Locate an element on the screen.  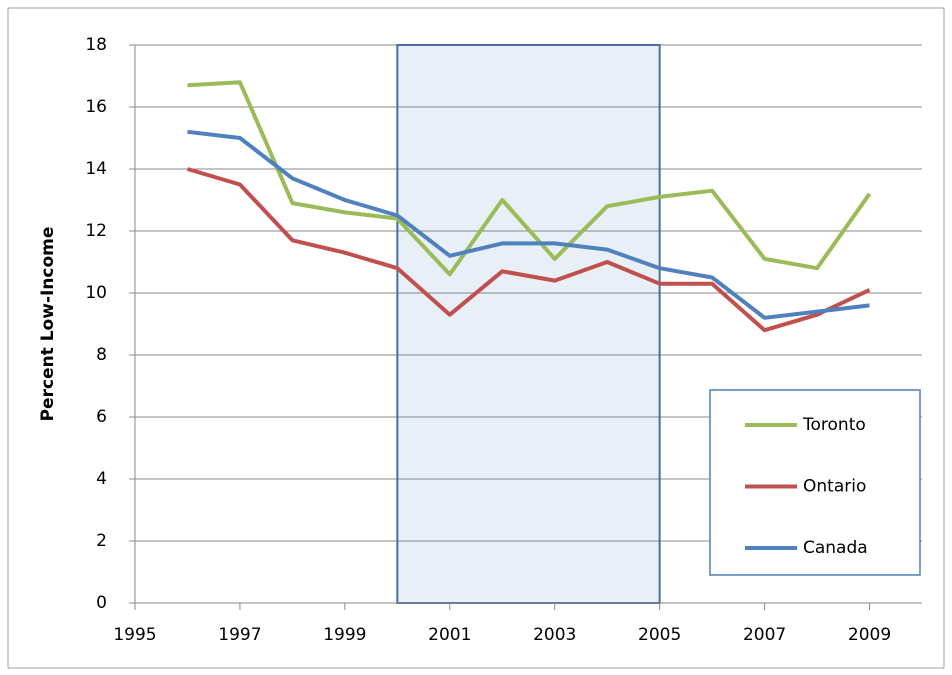
y-tick-label: 12 is located at coordinates (96, 231).